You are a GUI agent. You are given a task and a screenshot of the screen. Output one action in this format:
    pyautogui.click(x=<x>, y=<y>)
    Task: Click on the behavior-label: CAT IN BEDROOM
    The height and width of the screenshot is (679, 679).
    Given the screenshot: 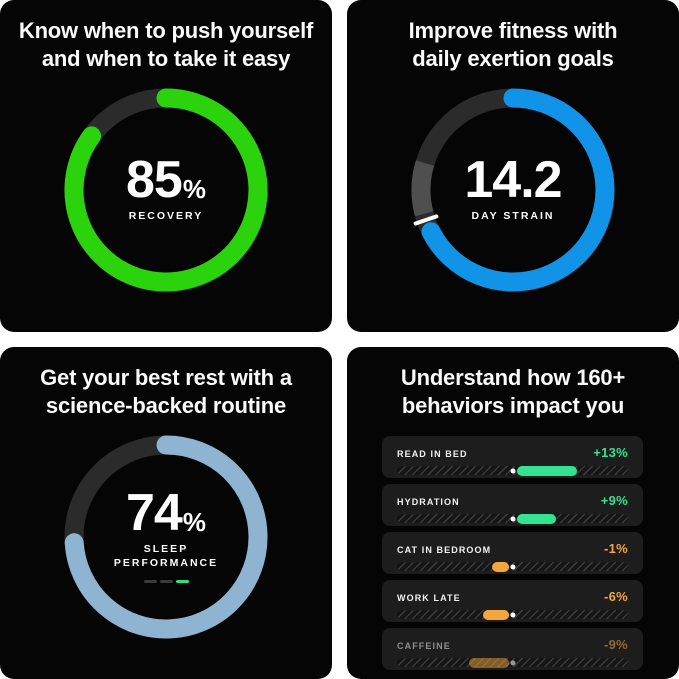 What is the action you would take?
    pyautogui.click(x=444, y=550)
    